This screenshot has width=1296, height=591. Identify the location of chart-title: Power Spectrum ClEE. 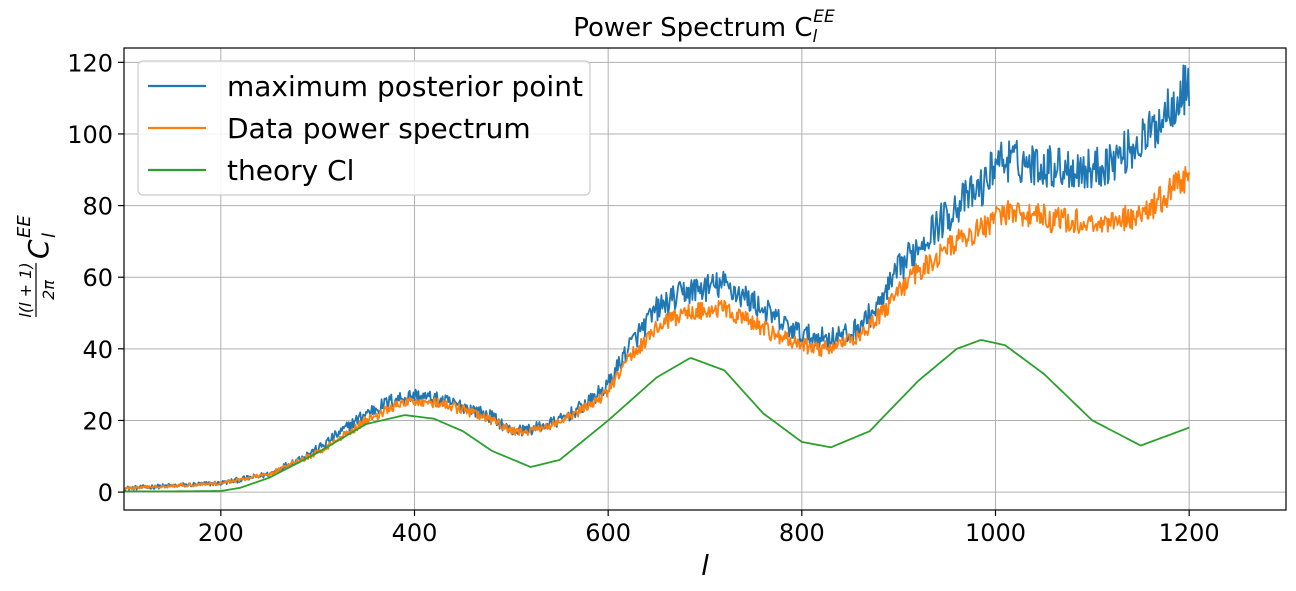
(704, 27).